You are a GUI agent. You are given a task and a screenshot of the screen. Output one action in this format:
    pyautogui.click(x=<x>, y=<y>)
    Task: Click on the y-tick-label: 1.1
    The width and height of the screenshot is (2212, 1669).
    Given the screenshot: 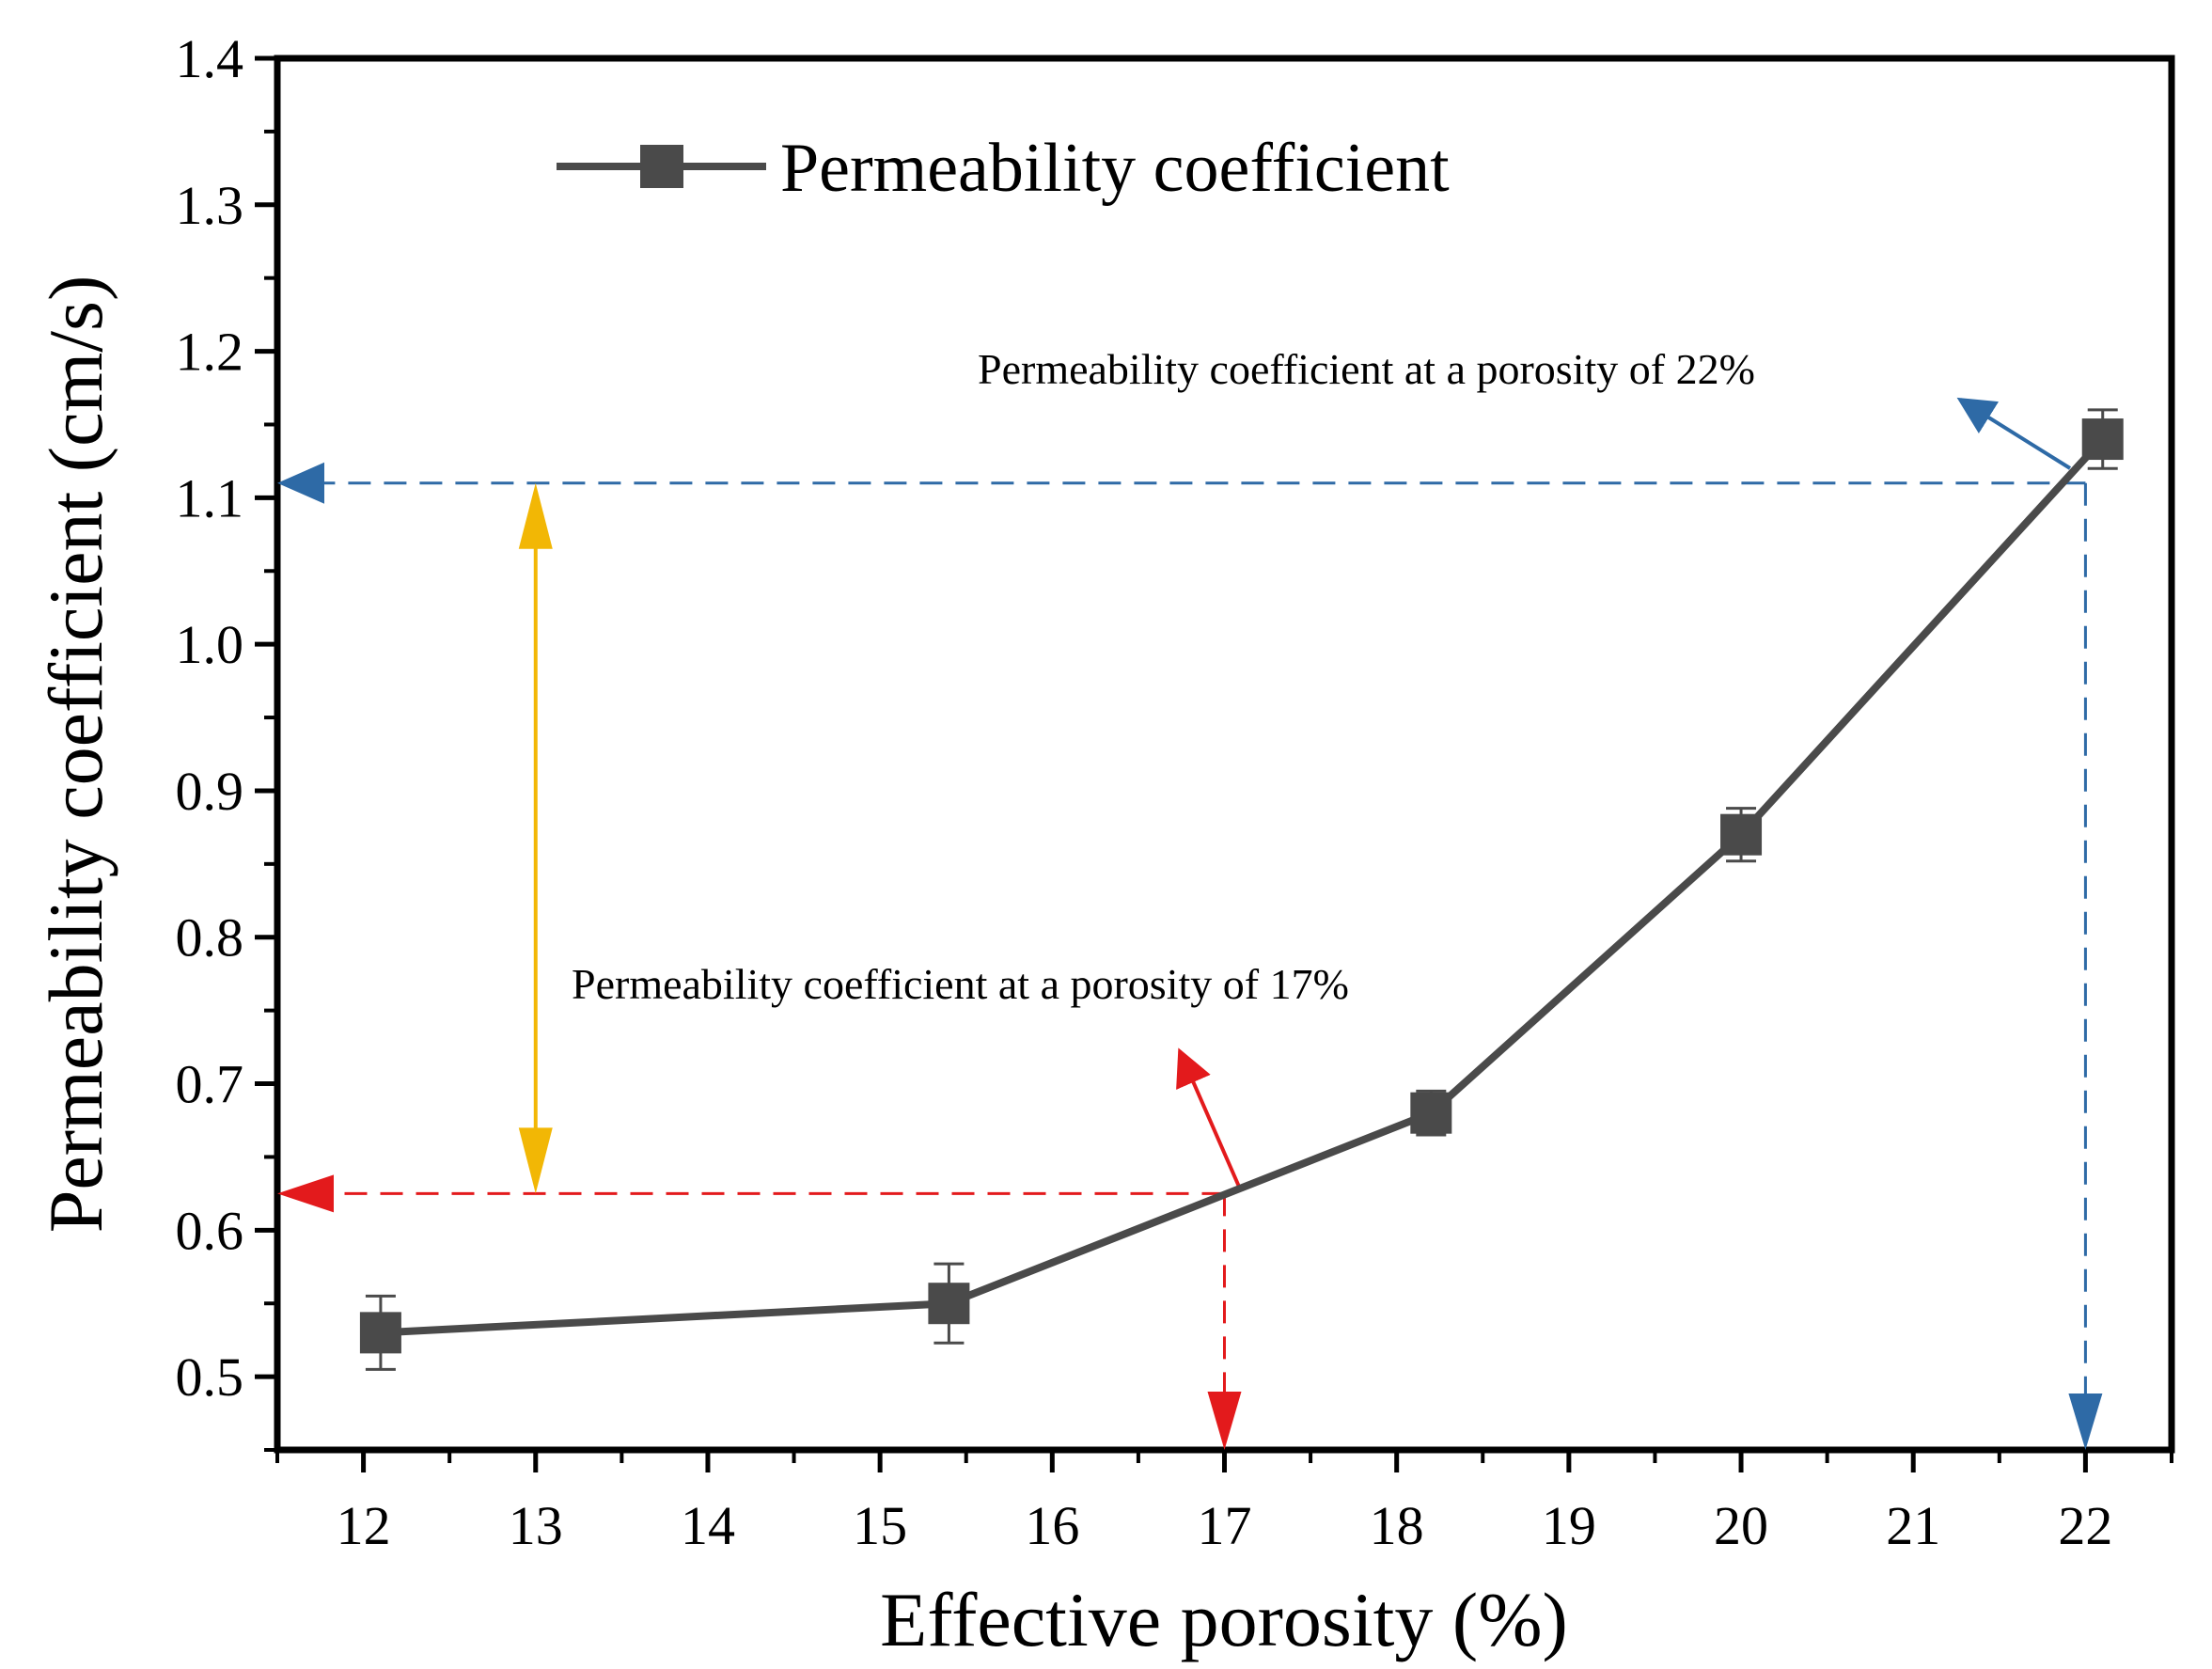 What is the action you would take?
    pyautogui.click(x=210, y=497)
    